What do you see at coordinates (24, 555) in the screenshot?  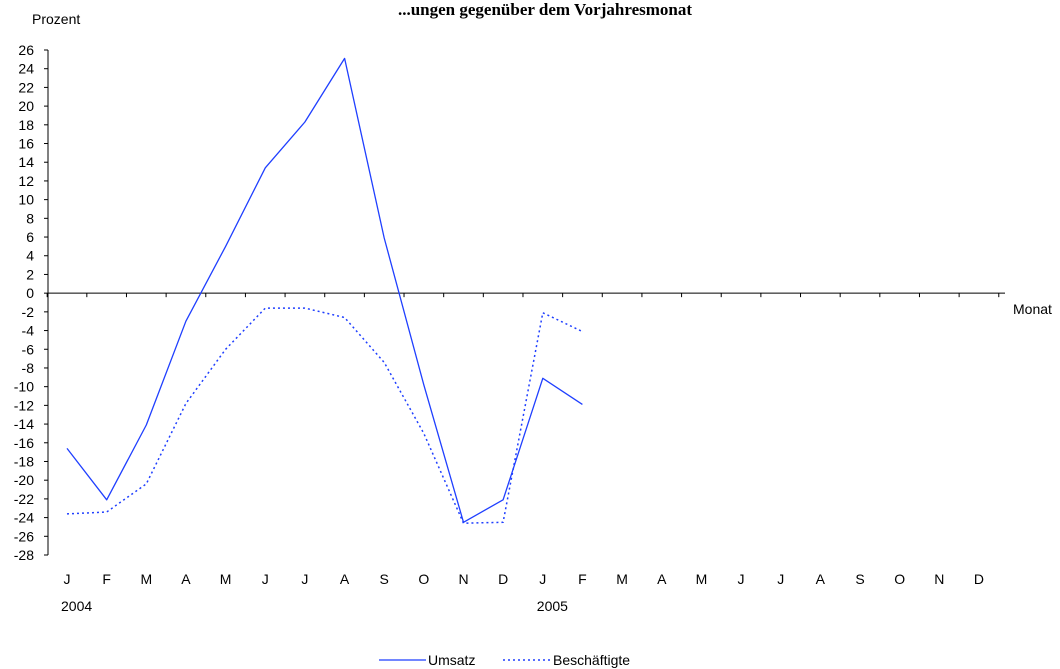 I see `y-tick-label: -28` at bounding box center [24, 555].